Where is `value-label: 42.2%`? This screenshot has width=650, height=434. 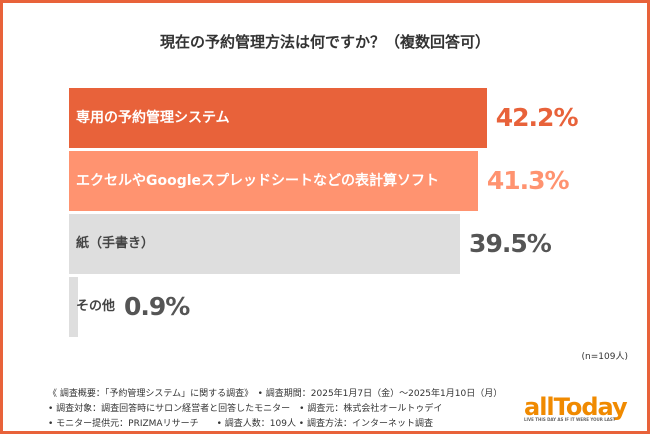 value-label: 42.2% is located at coordinates (537, 117).